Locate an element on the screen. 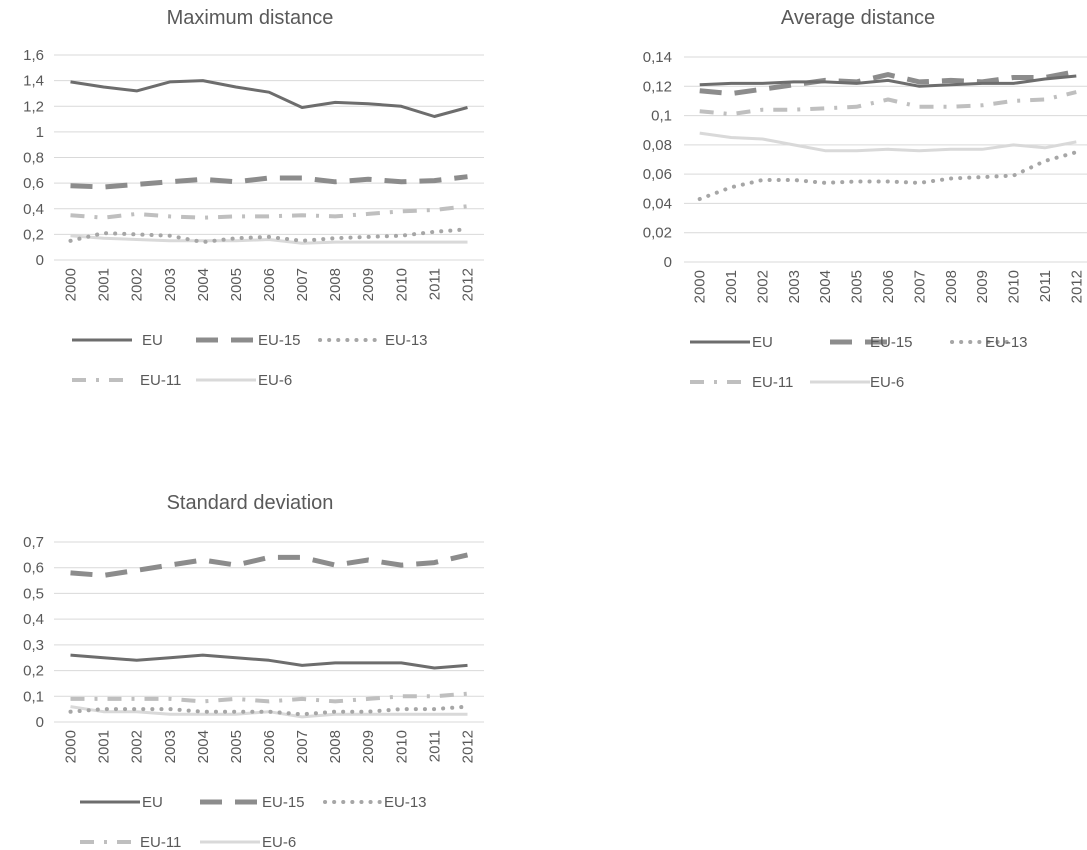  chart-title: Maximum distance is located at coordinates (250, 18).